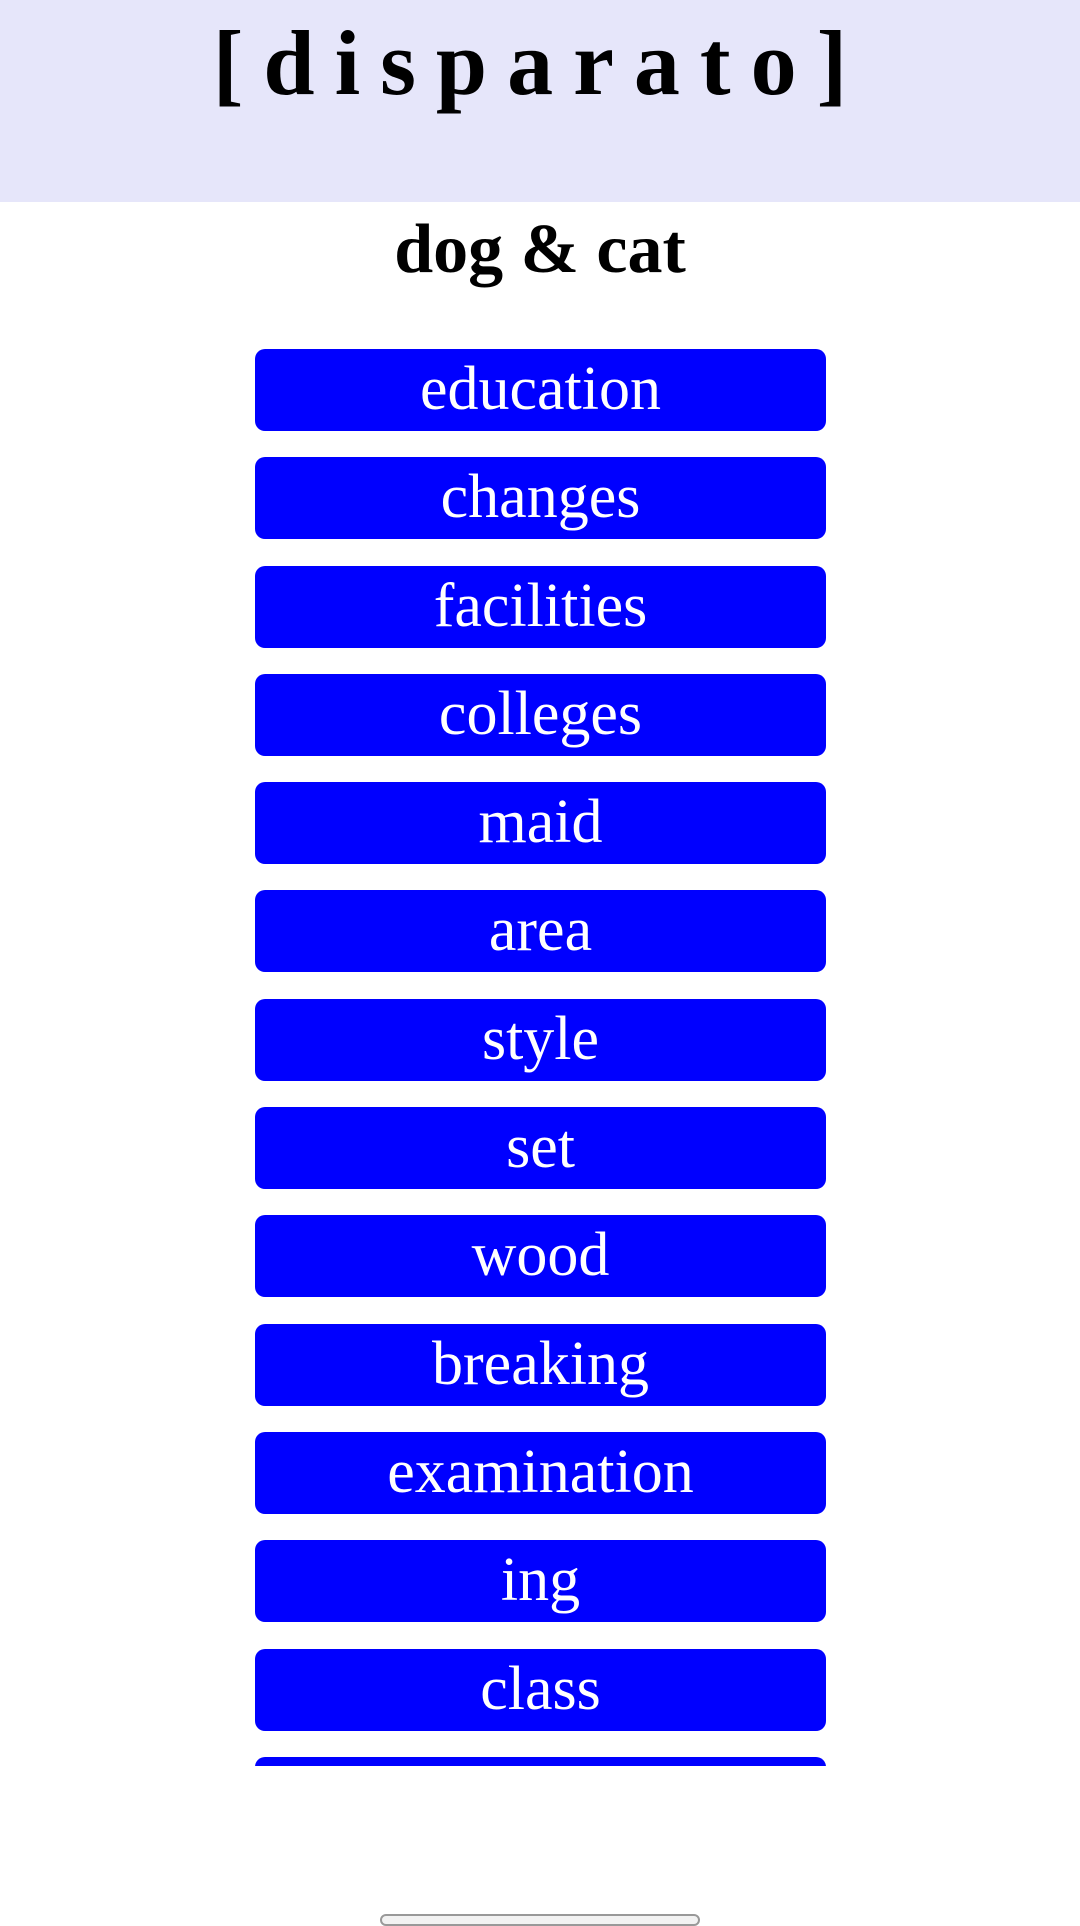 This screenshot has width=1080, height=1926. Describe the element at coordinates (540, 1148) in the screenshot. I see `list-item-button: set` at that location.